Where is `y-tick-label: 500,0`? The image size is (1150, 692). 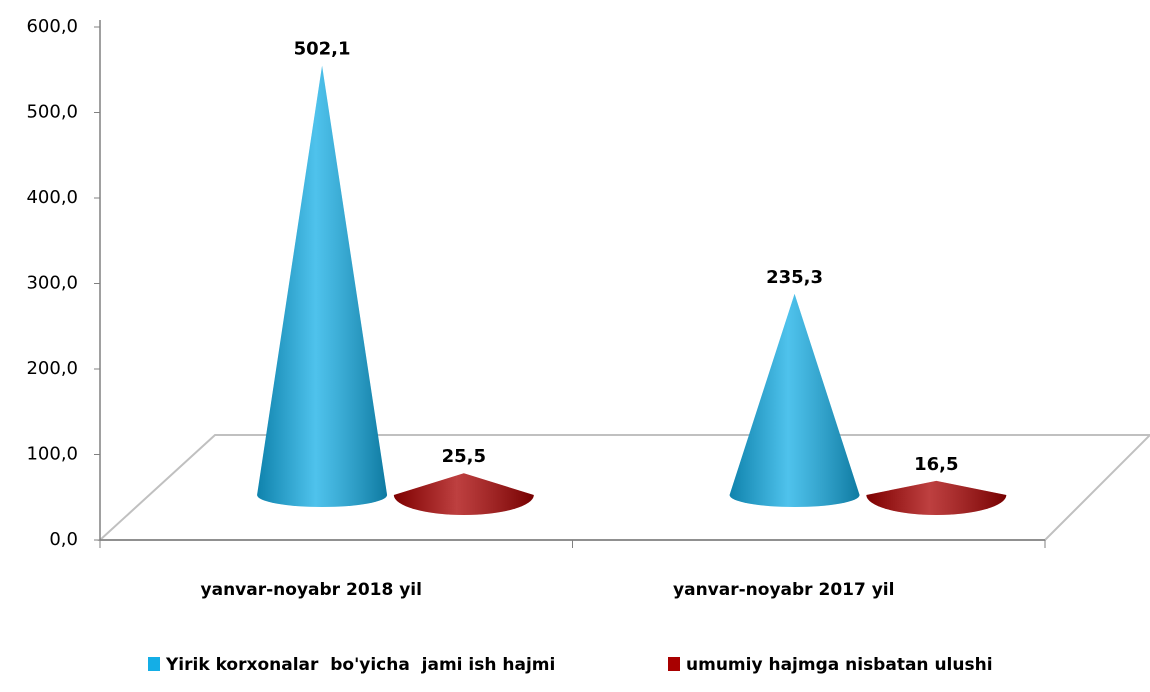 y-tick-label: 500,0 is located at coordinates (52, 112).